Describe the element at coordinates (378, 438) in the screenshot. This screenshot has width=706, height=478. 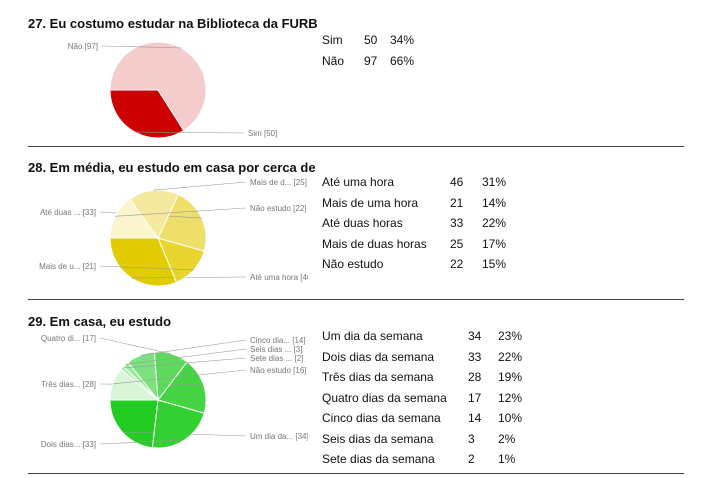
I see `summary-label: Seis dias da semana` at that location.